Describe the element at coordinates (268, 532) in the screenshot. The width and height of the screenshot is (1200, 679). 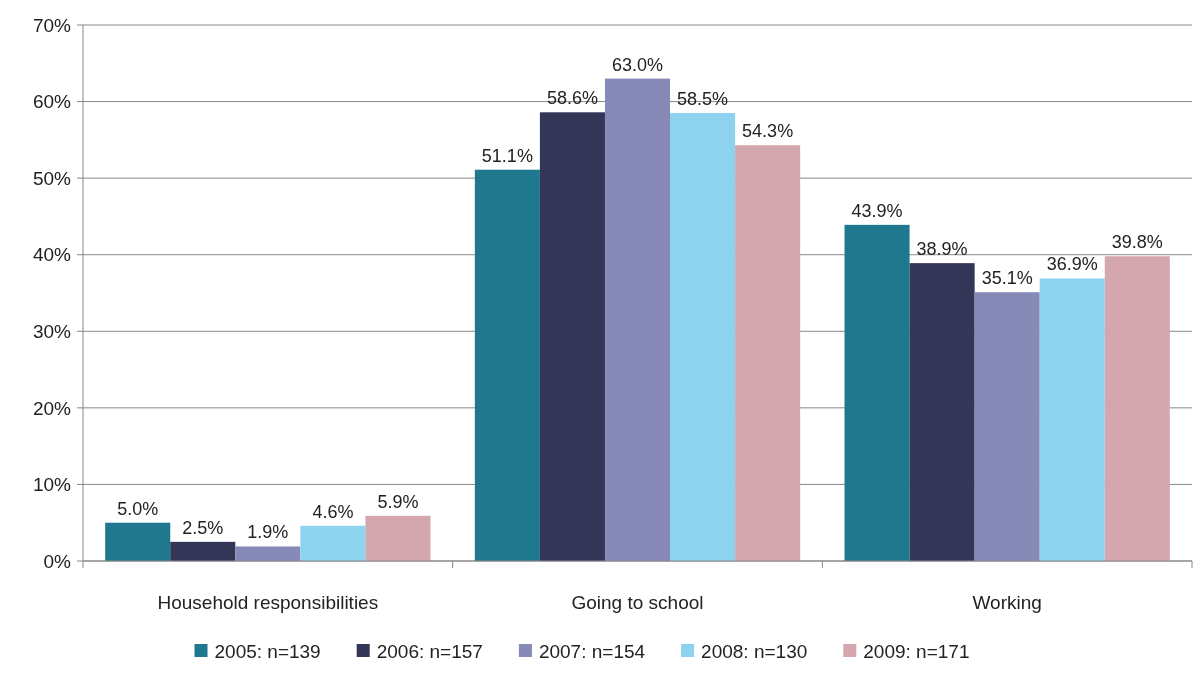
I see `data-label: 1.9%` at that location.